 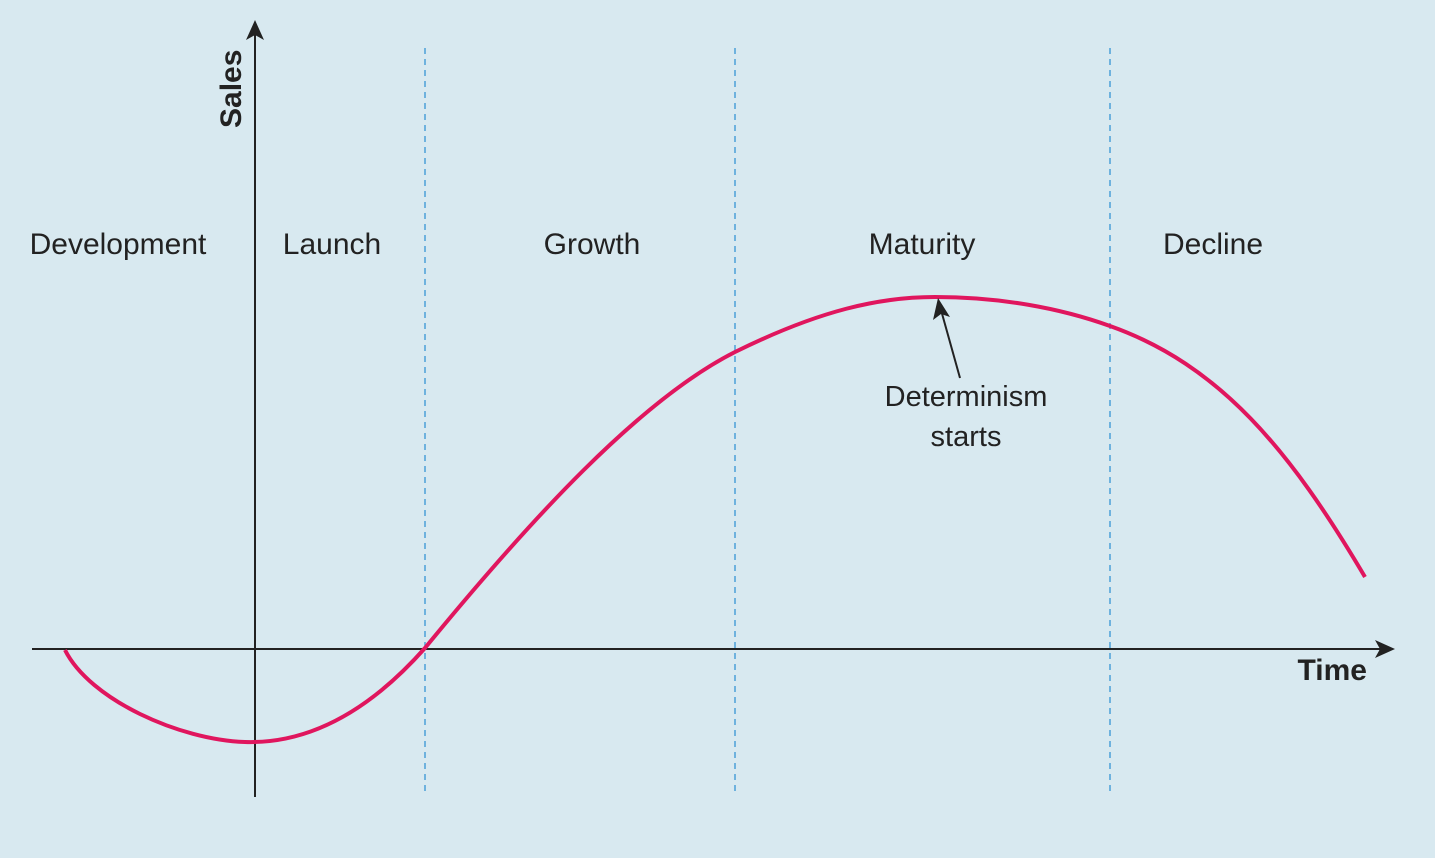 What do you see at coordinates (966, 397) in the screenshot?
I see `annotation-text: Determinism` at bounding box center [966, 397].